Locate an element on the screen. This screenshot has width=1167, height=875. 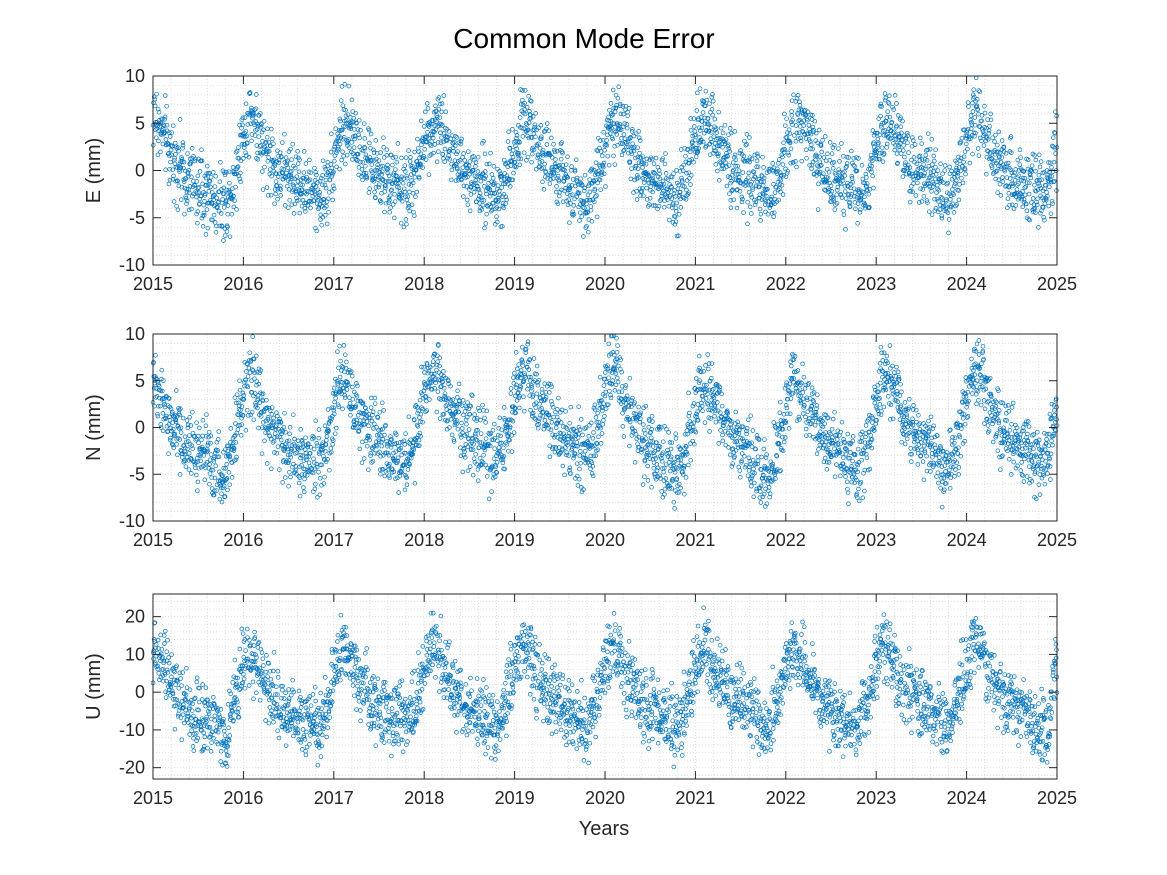
x-tick-label: 2017 is located at coordinates (334, 284).